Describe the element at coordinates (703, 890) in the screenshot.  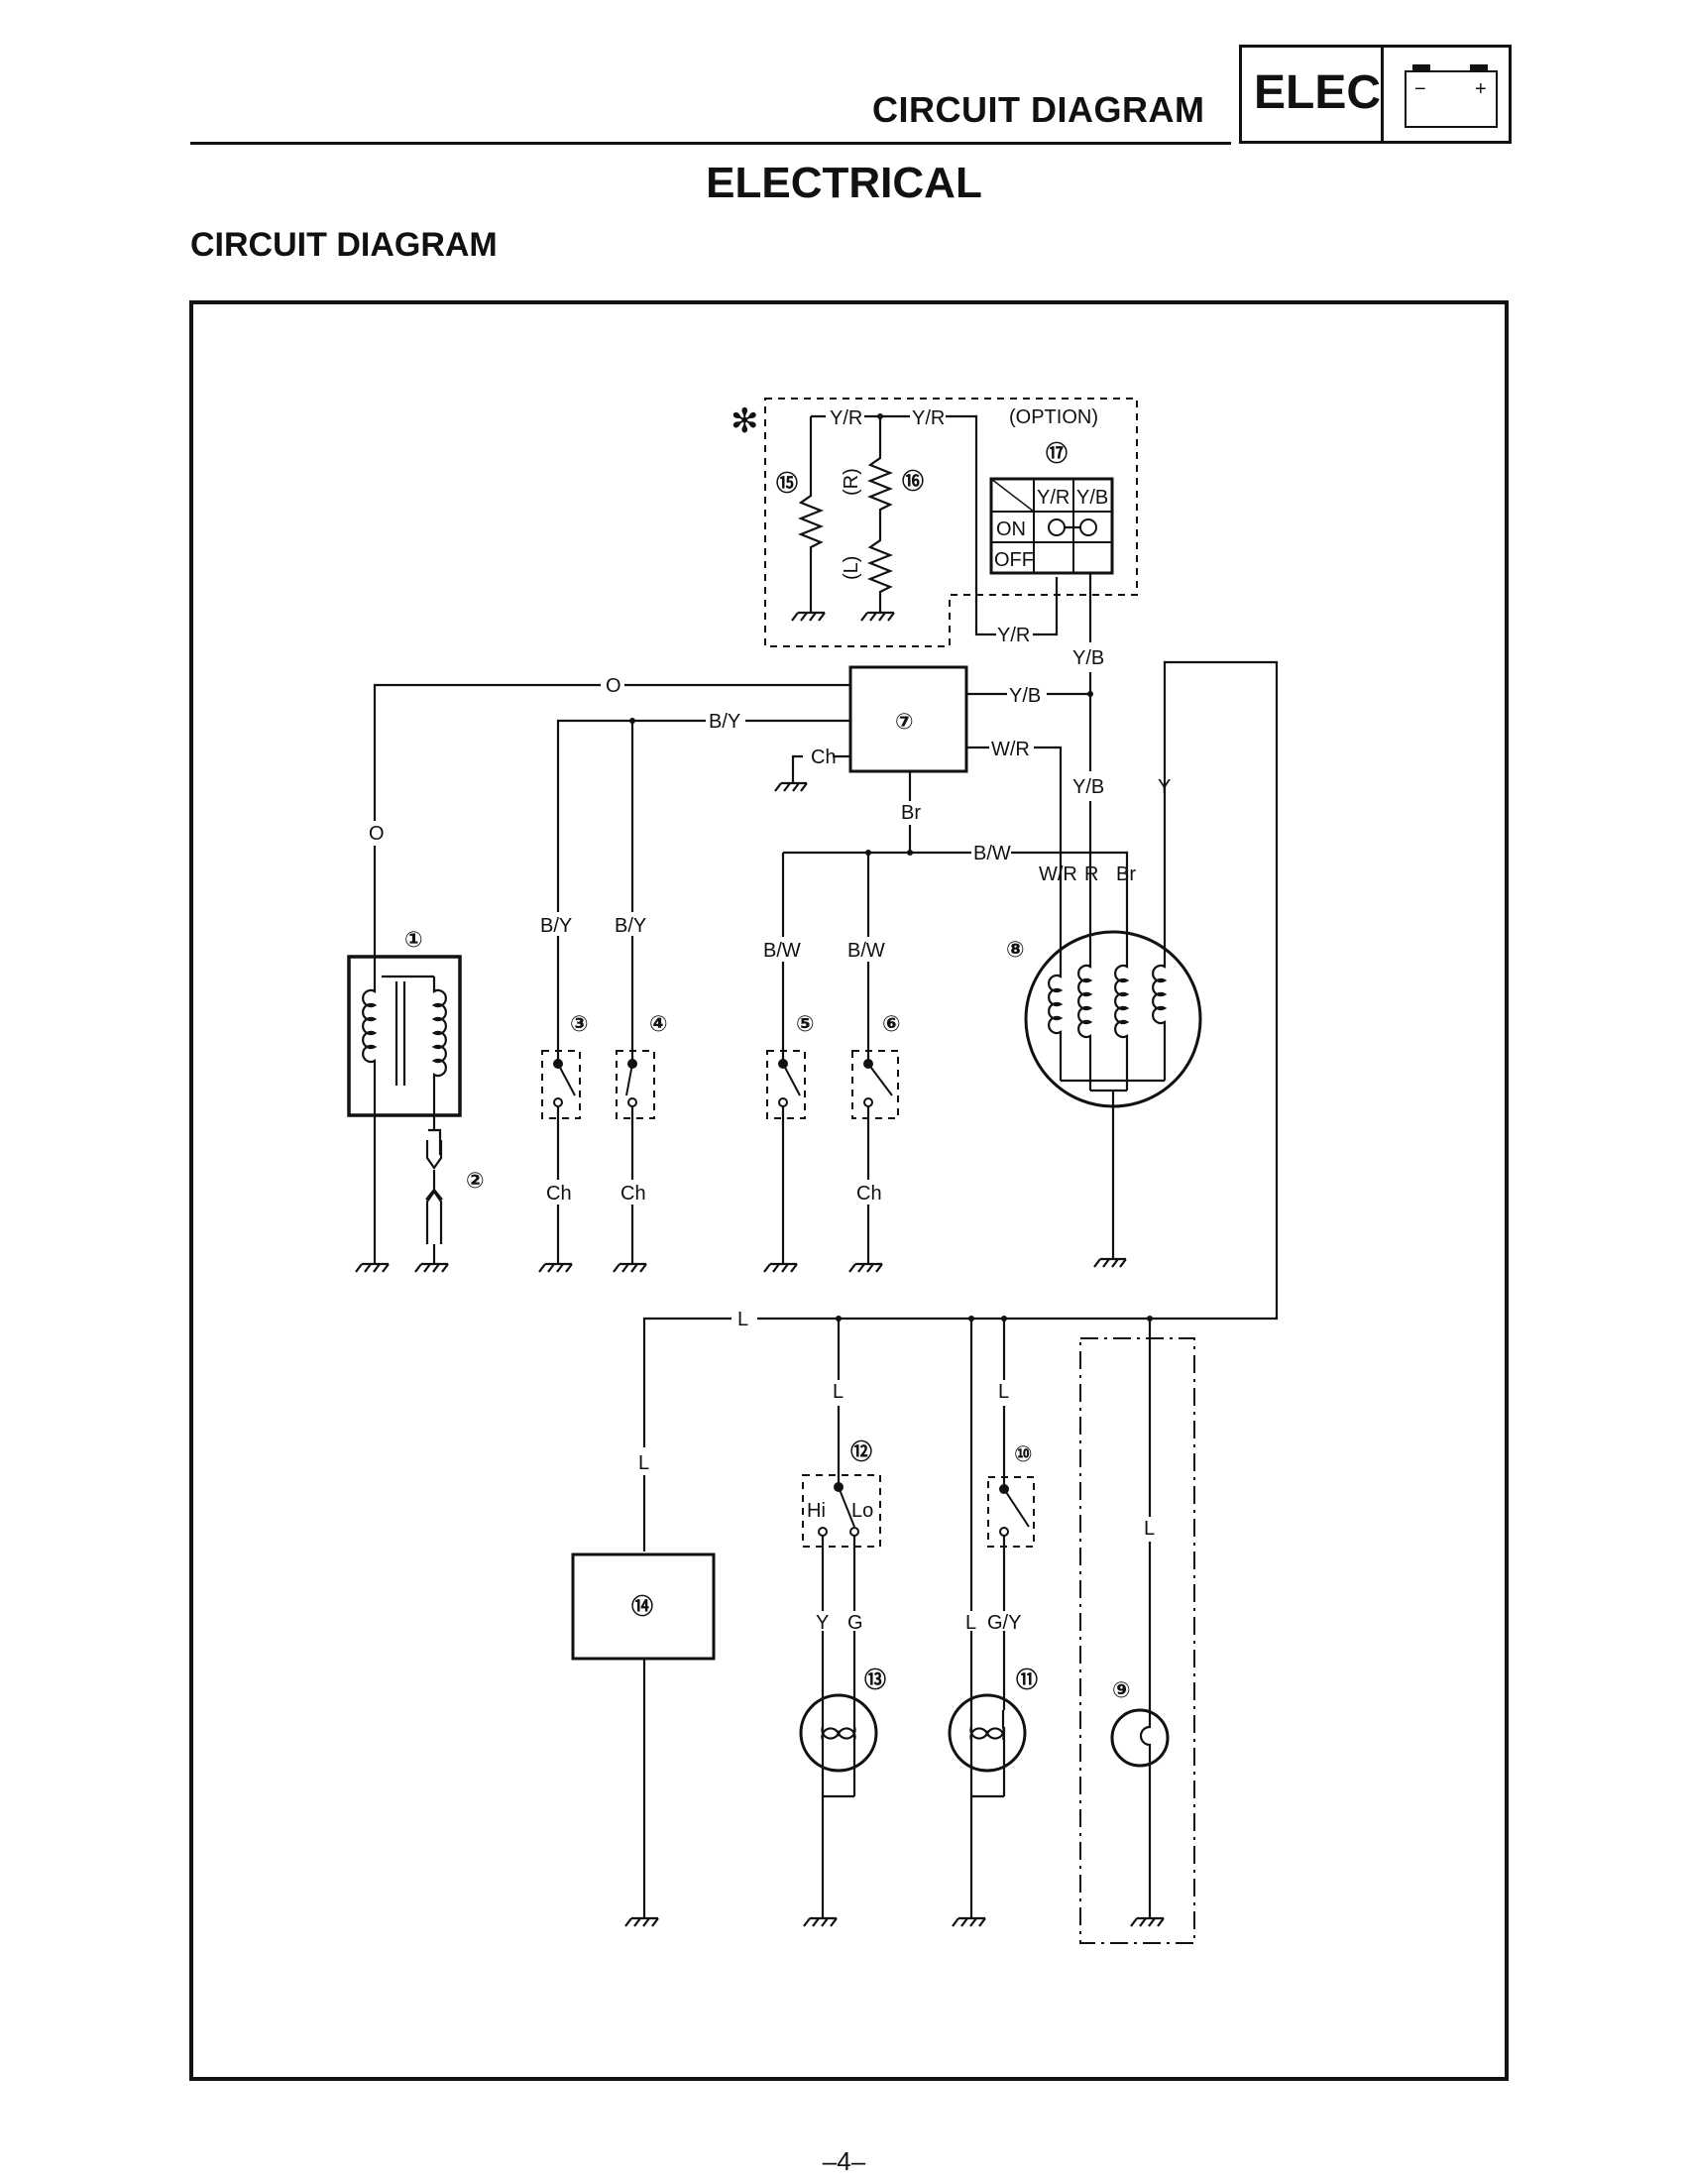
I see `wire-by` at that location.